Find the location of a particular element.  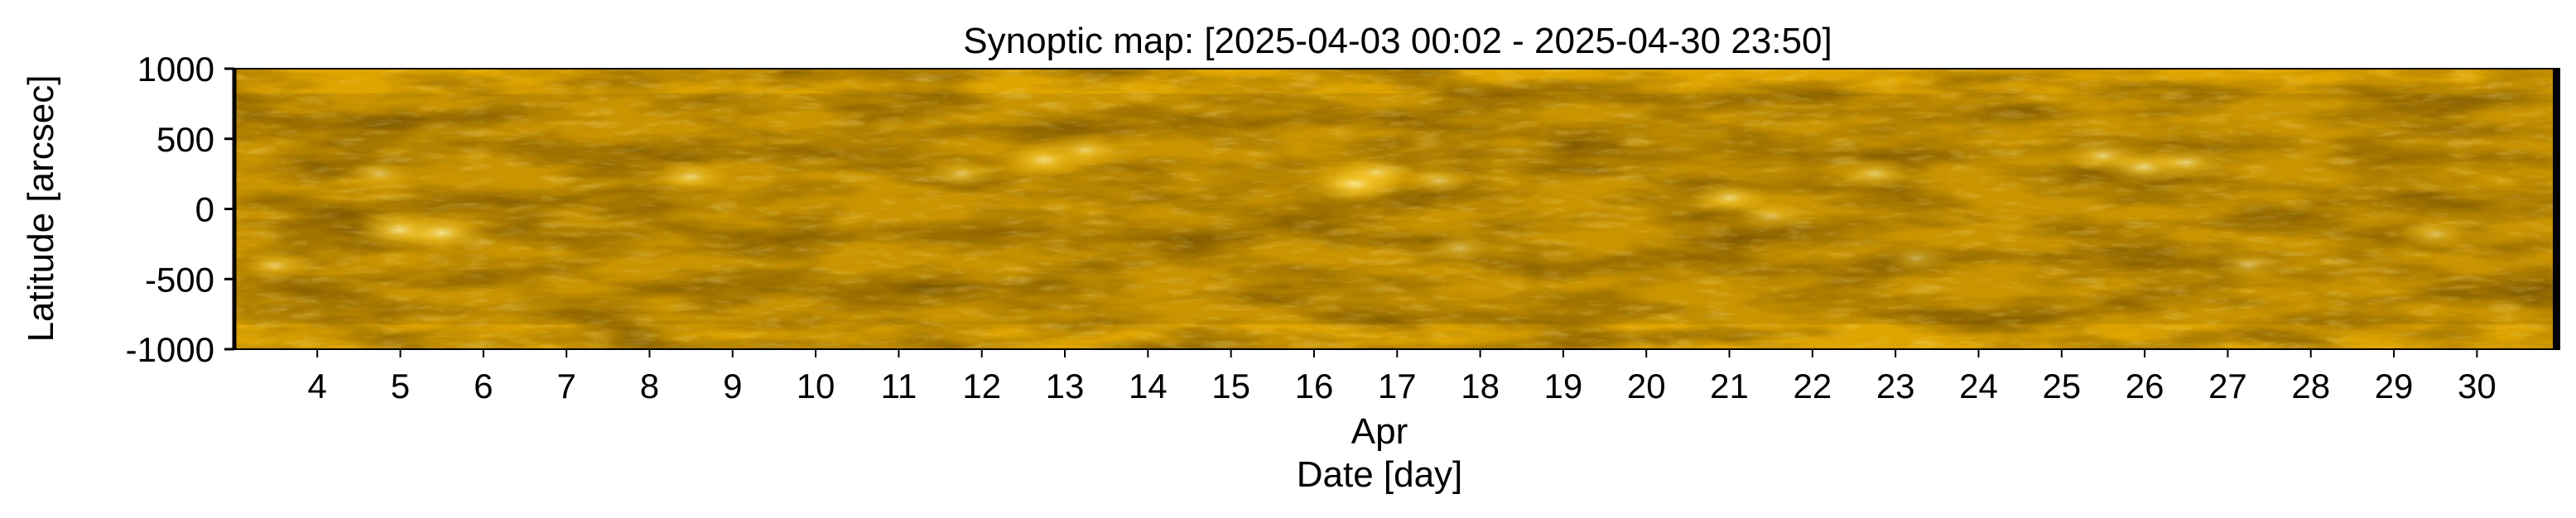

x-tick-label: 28 is located at coordinates (2310, 386).